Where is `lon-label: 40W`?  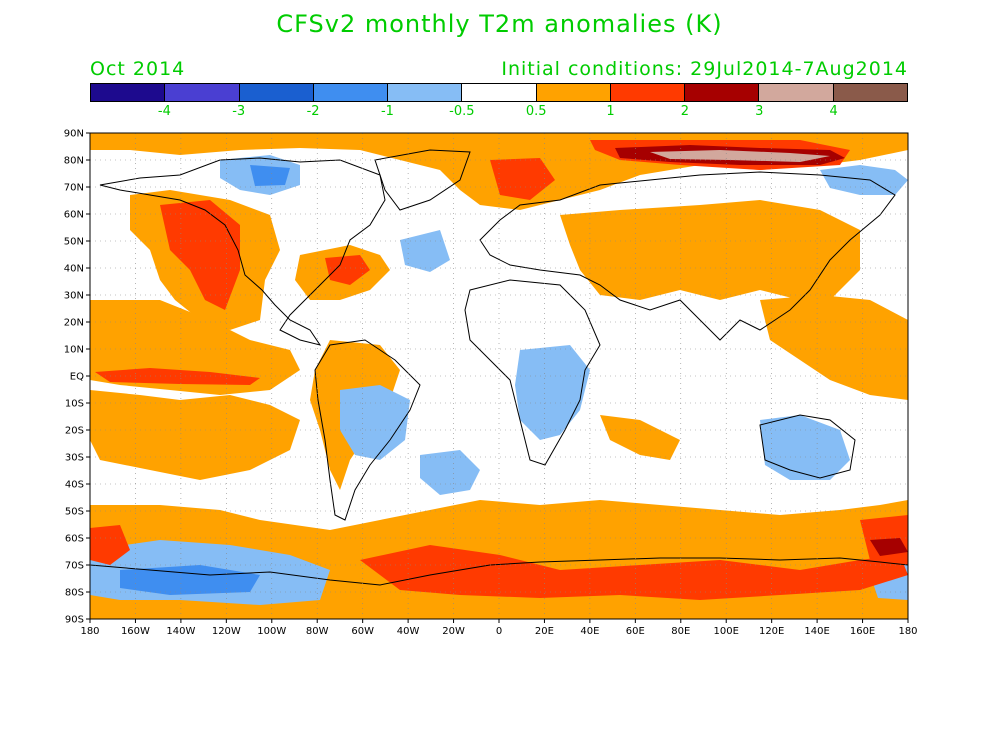 lon-label: 40W is located at coordinates (408, 631).